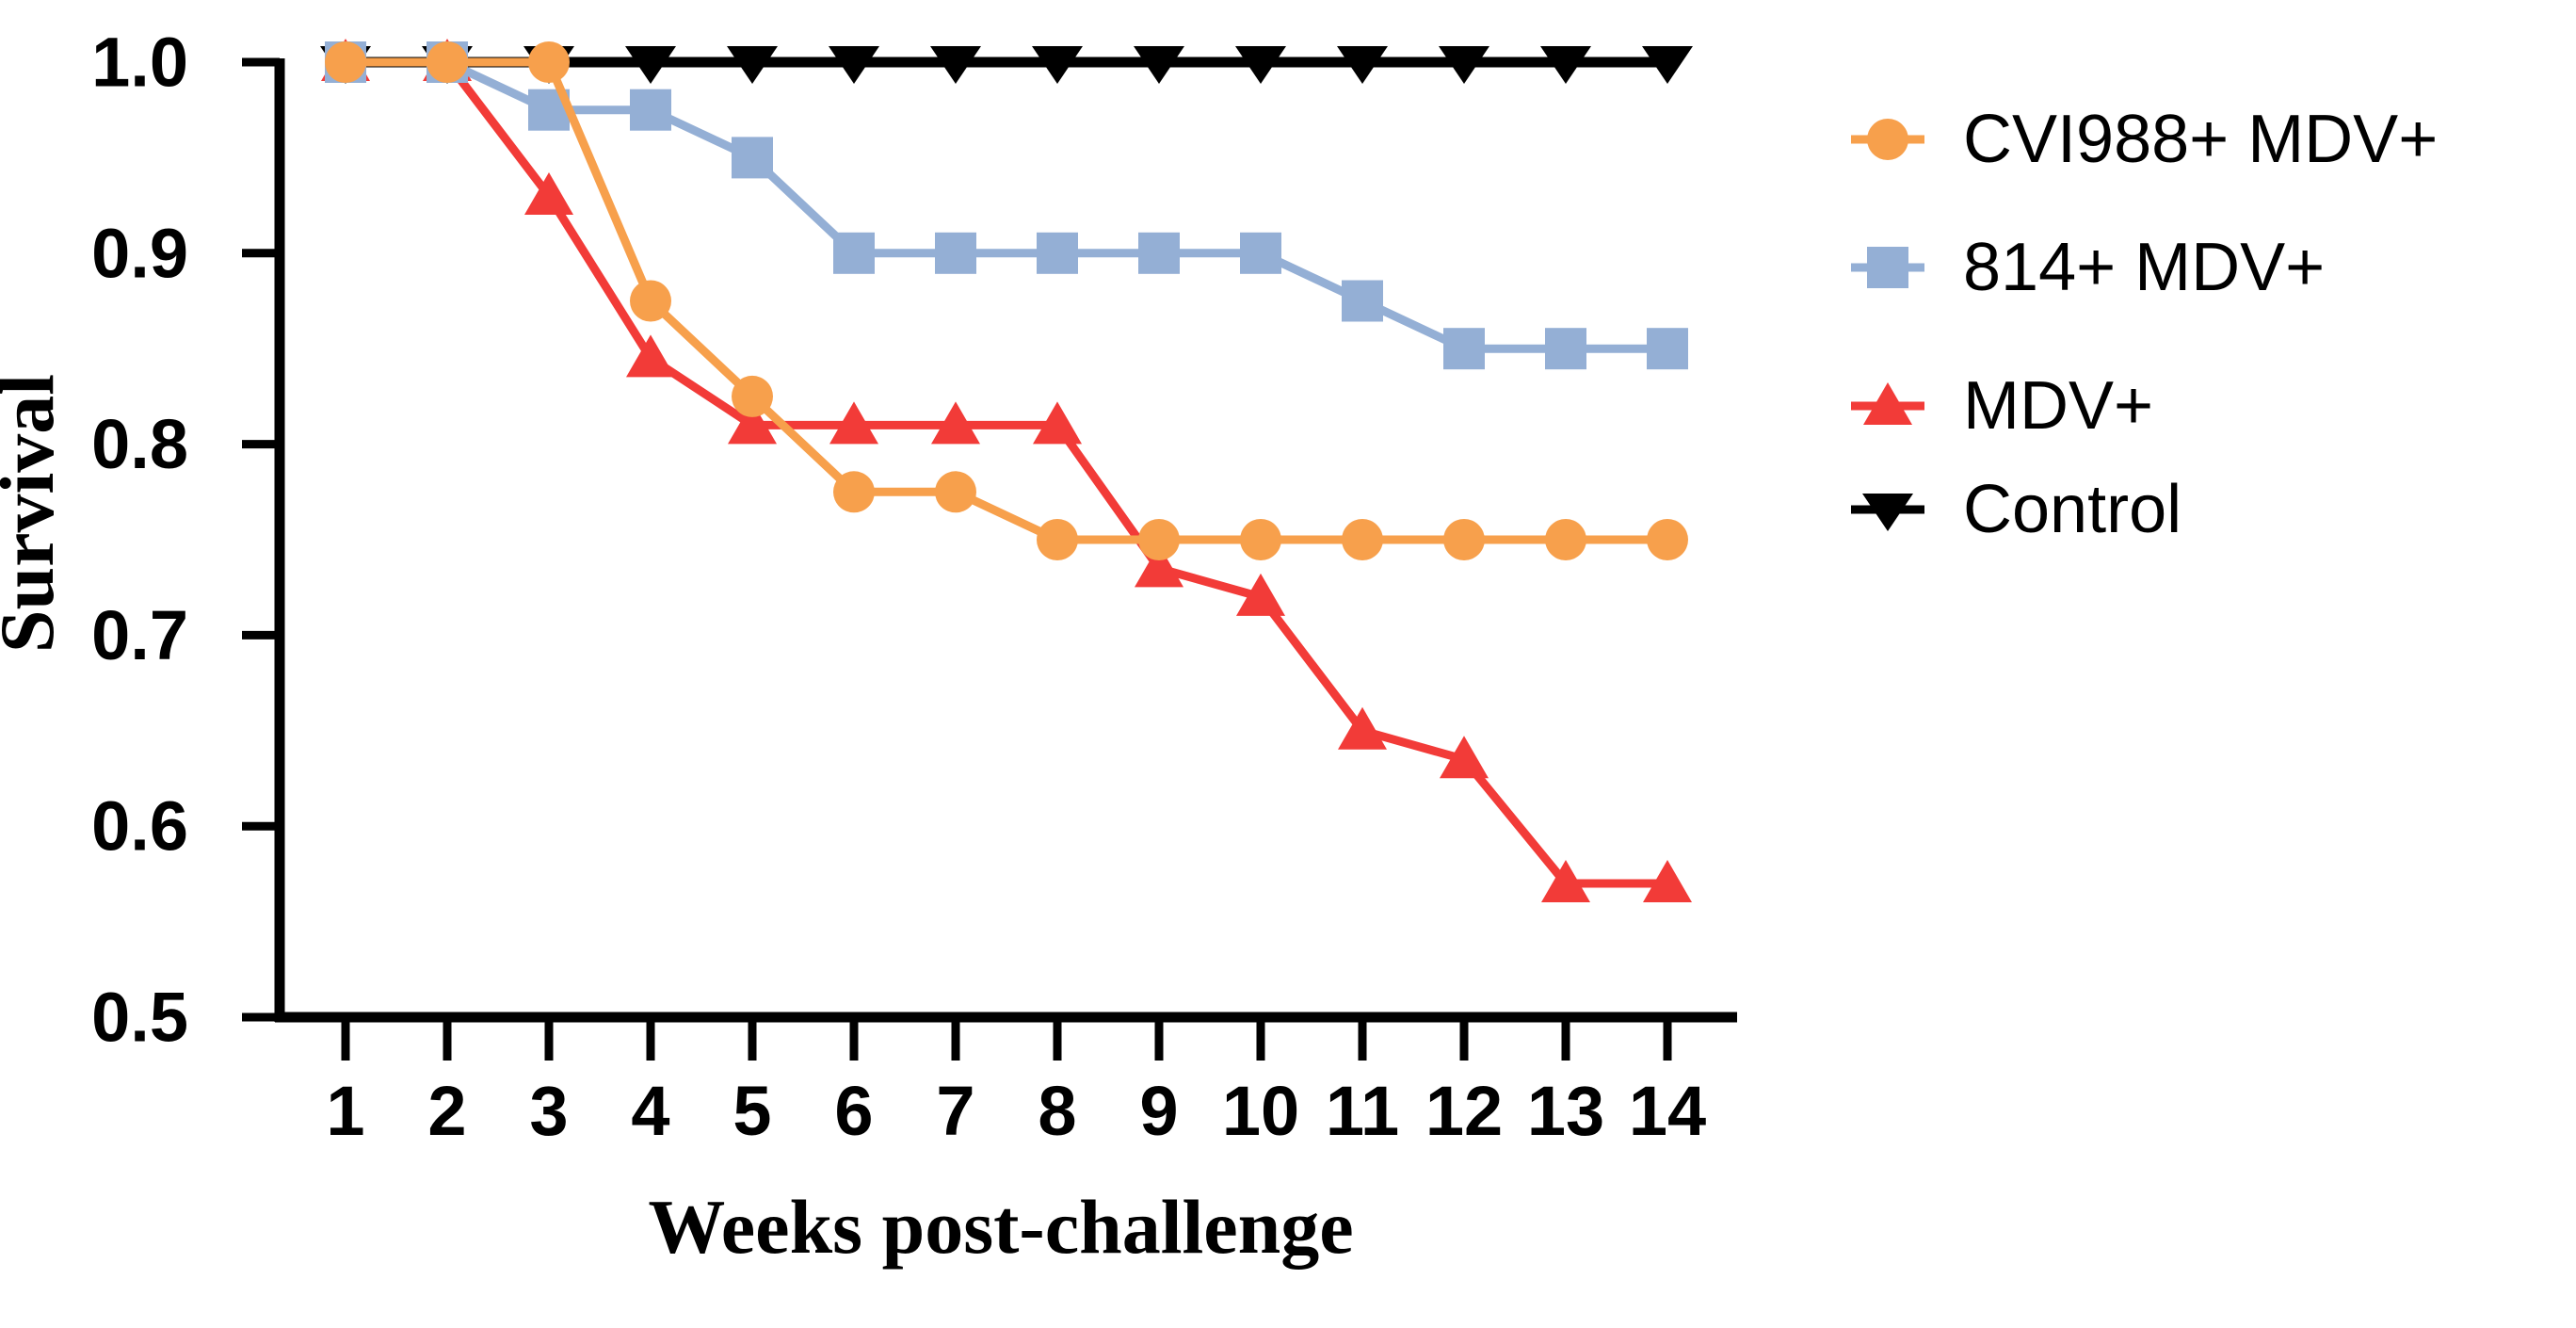 Image resolution: width=2576 pixels, height=1328 pixels. I want to click on x-tick-label: 12, so click(1464, 1111).